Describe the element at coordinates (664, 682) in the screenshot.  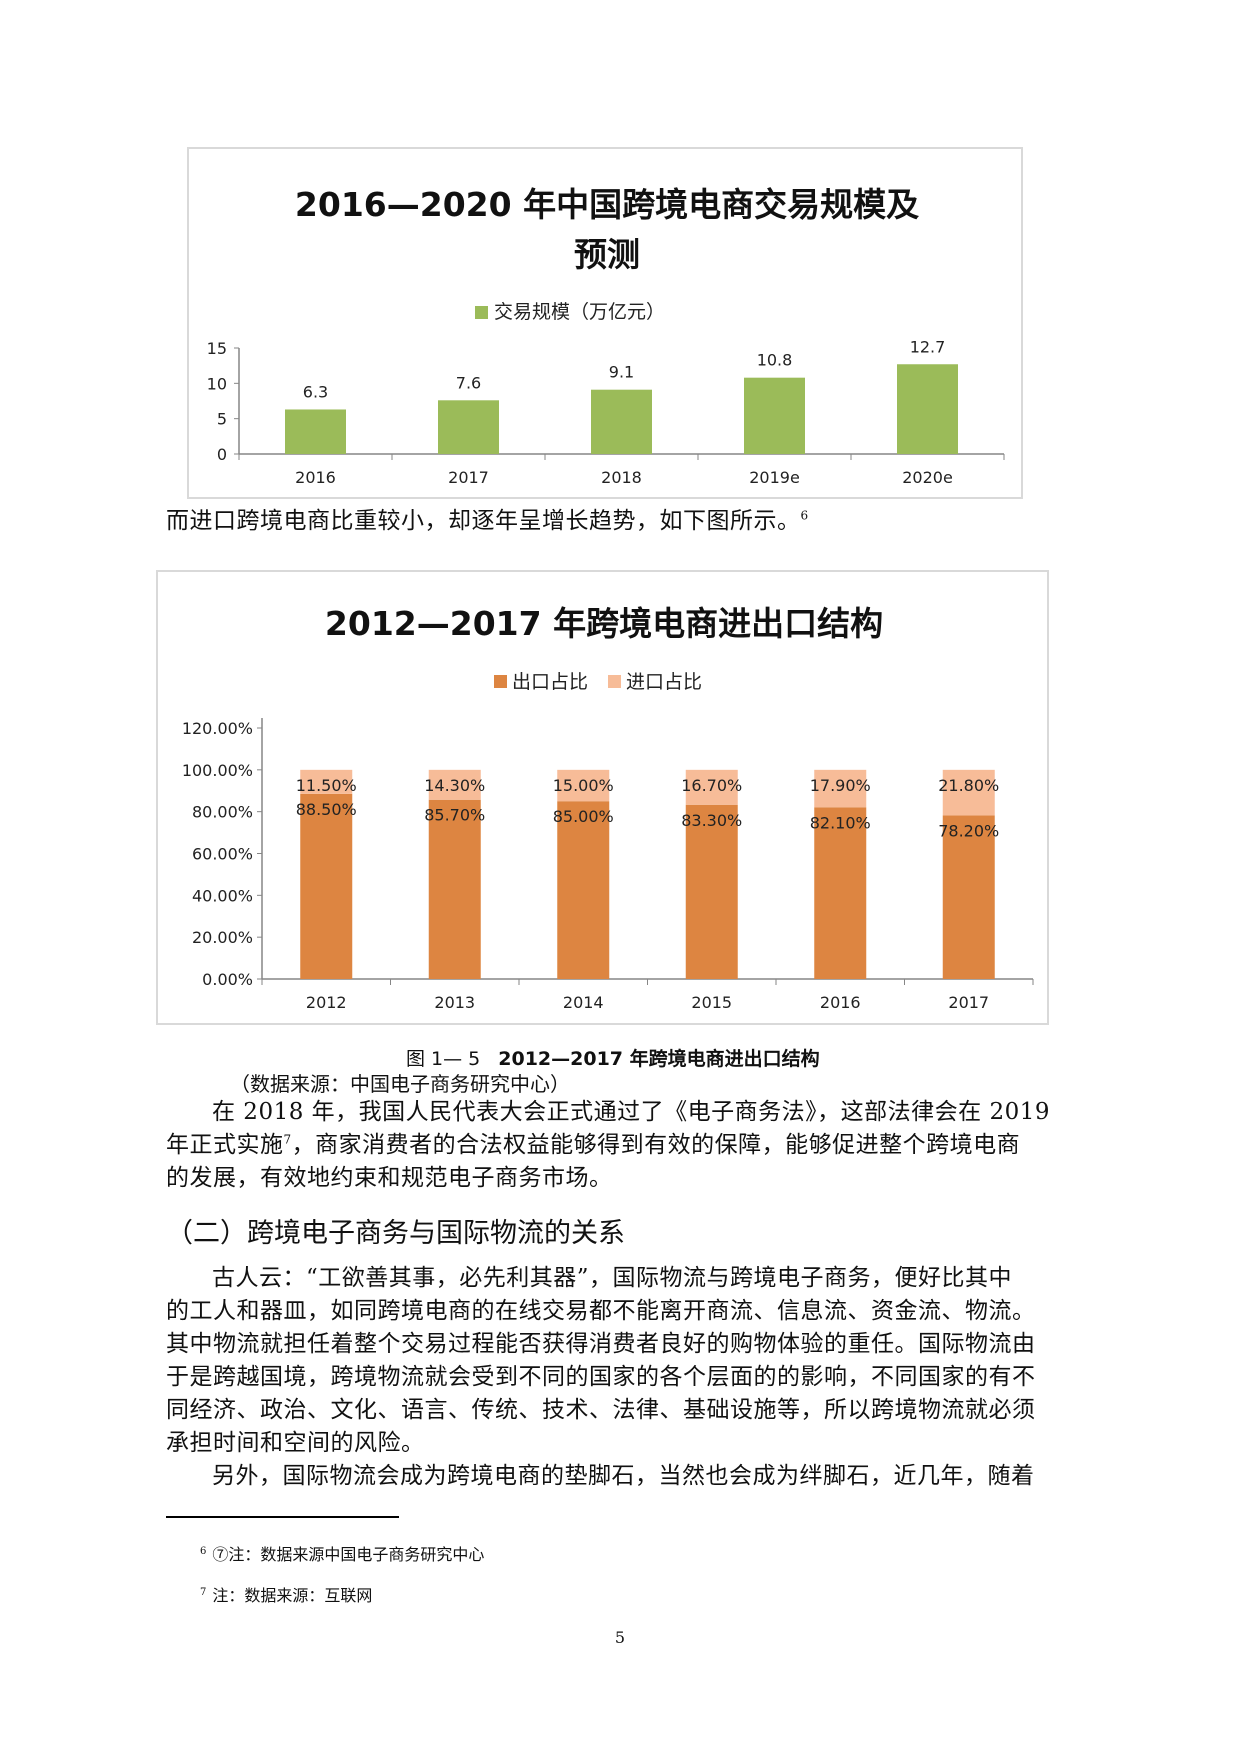
I see `legend-label-import: 进口占比` at that location.